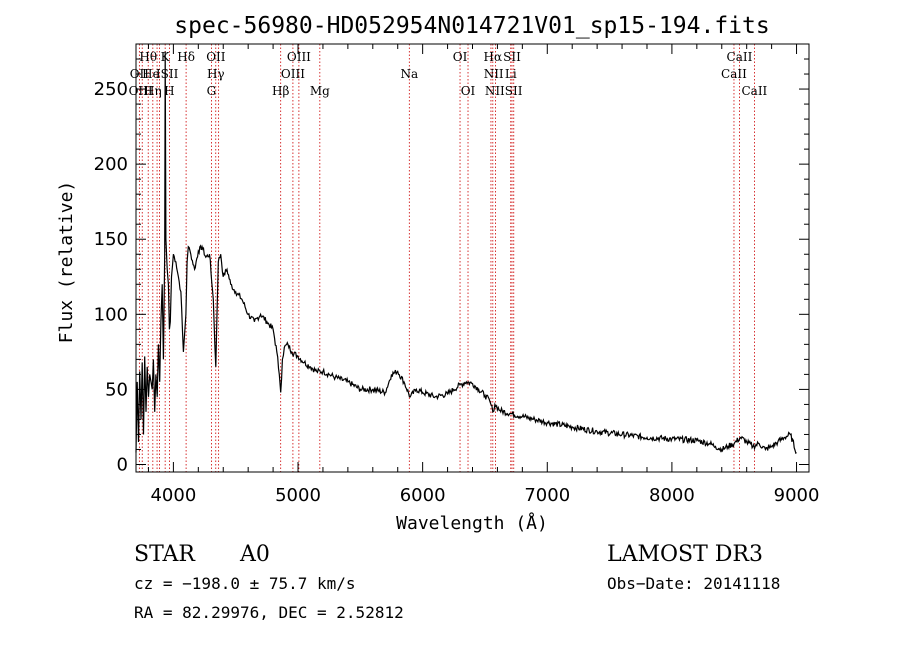  I want to click on x-tick-label: 6000, so click(423, 495).